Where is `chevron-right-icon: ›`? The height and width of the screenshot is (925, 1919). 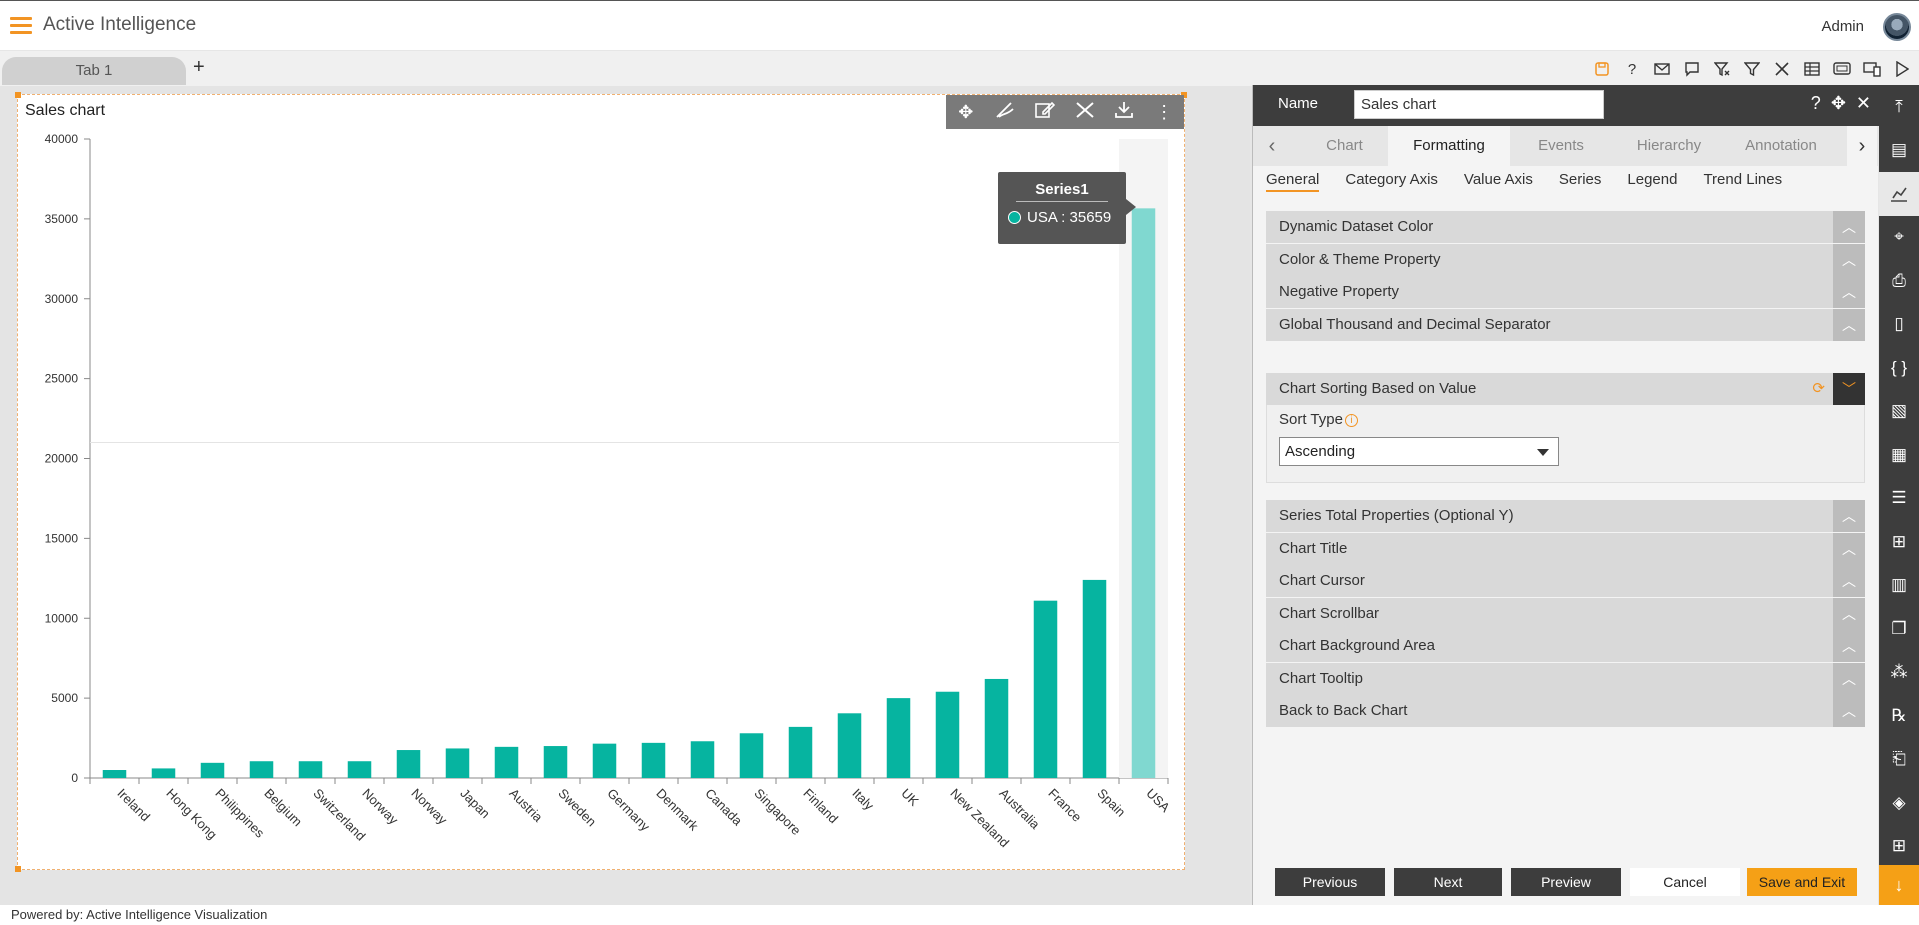
chevron-right-icon: › is located at coordinates (1862, 146).